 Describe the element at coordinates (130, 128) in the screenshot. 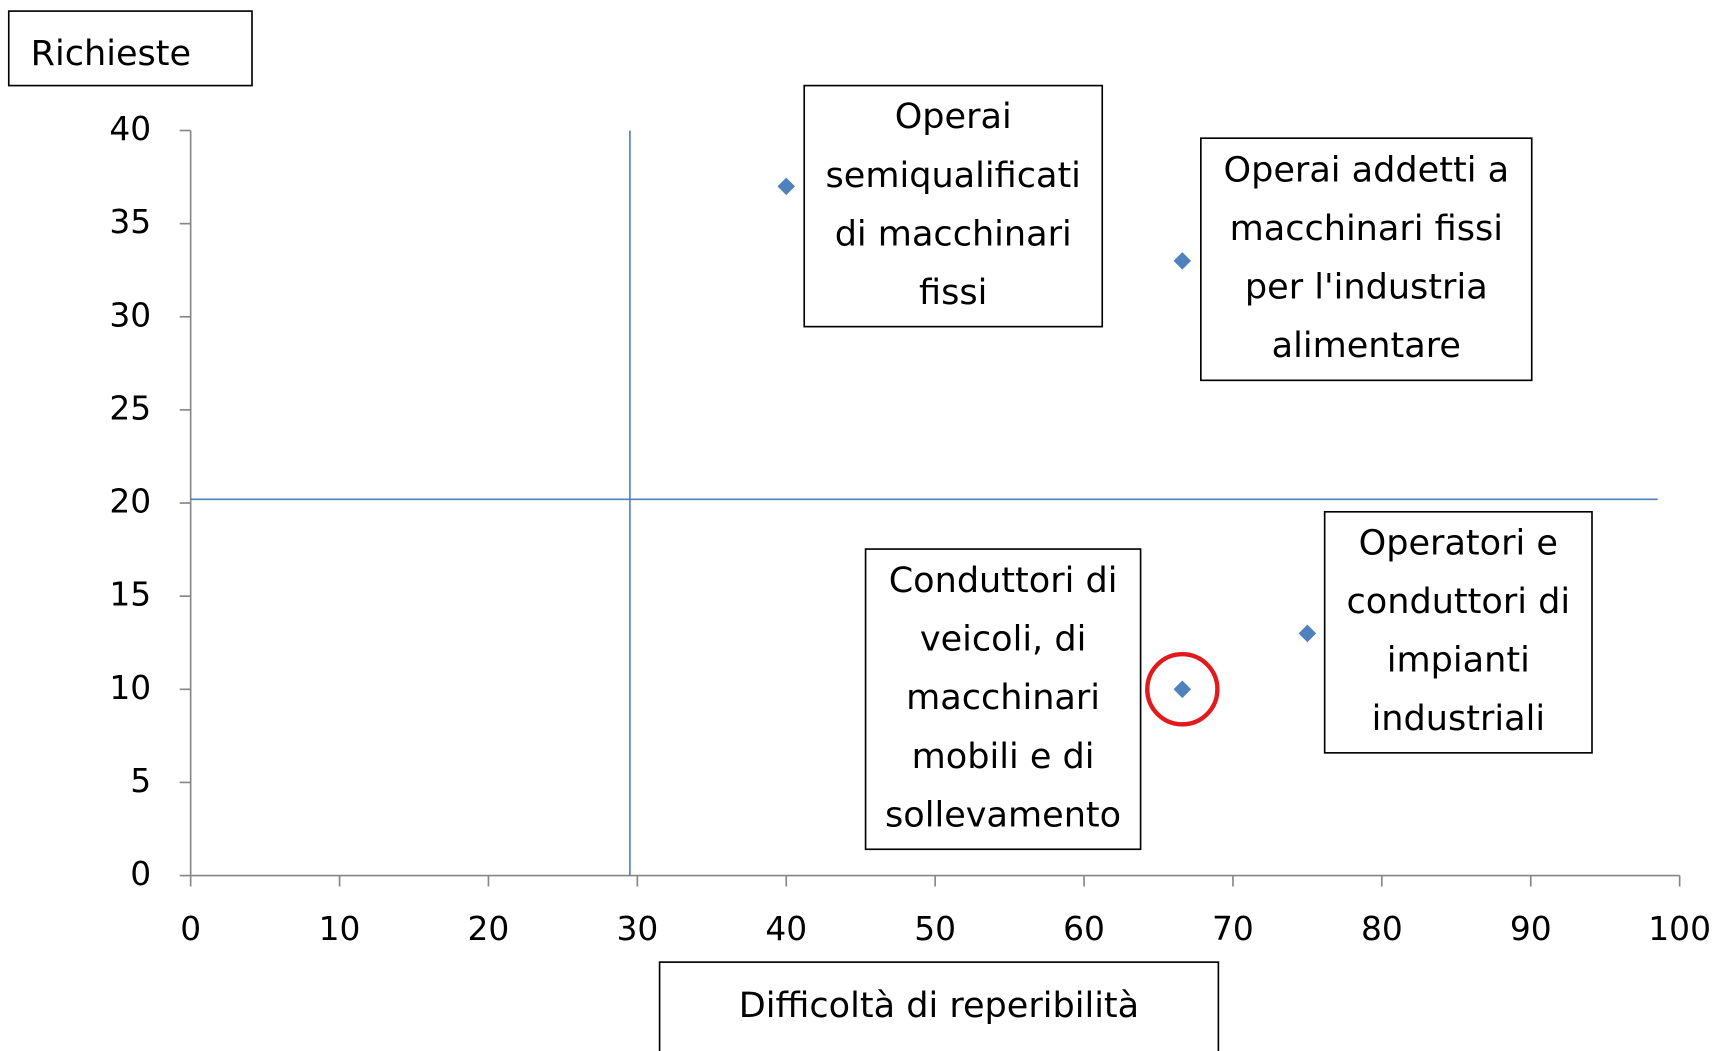

I see `y-tick-label: 40` at that location.